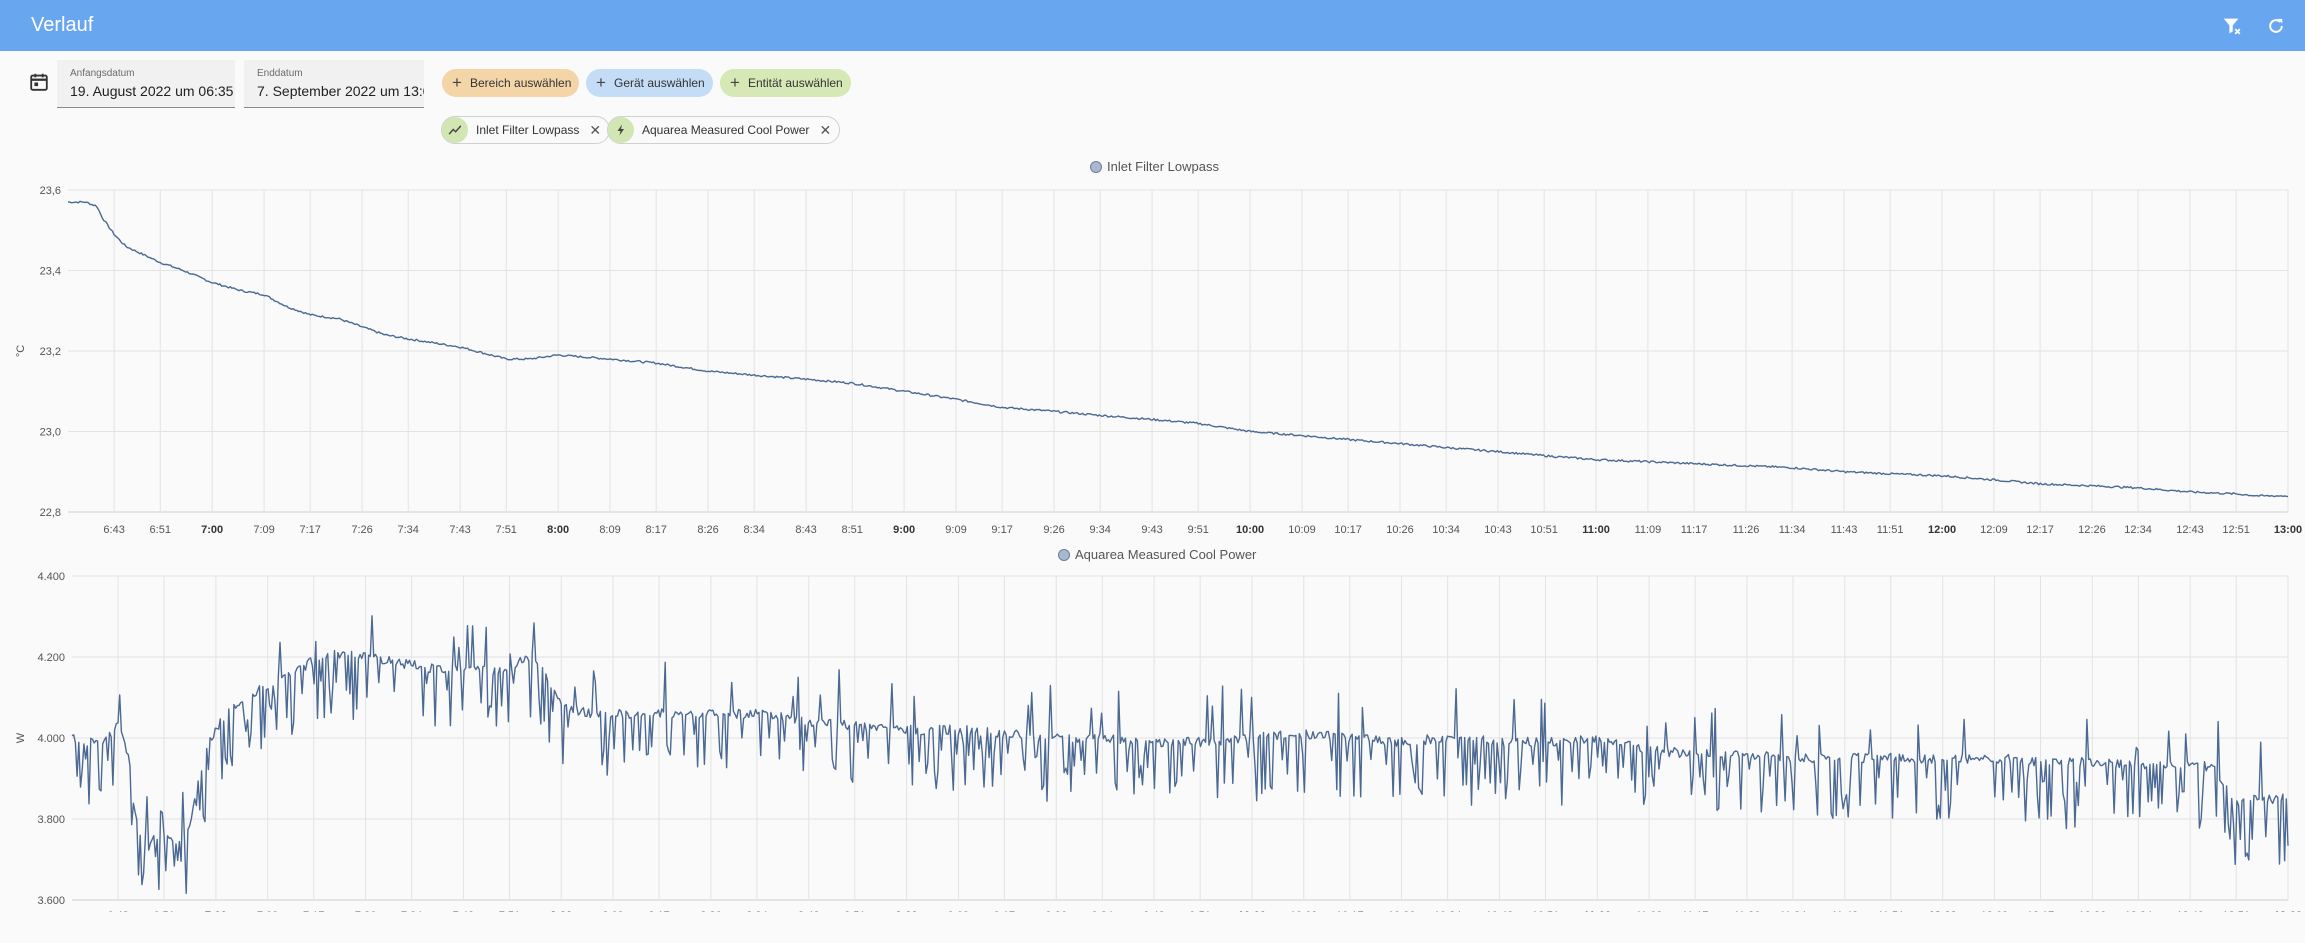  What do you see at coordinates (51, 658) in the screenshot?
I see `y-tick-label: 4.200` at bounding box center [51, 658].